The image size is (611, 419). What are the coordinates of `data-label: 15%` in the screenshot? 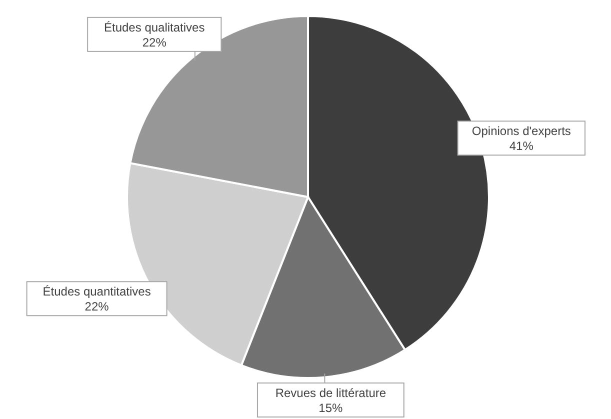 It's located at (331, 408).